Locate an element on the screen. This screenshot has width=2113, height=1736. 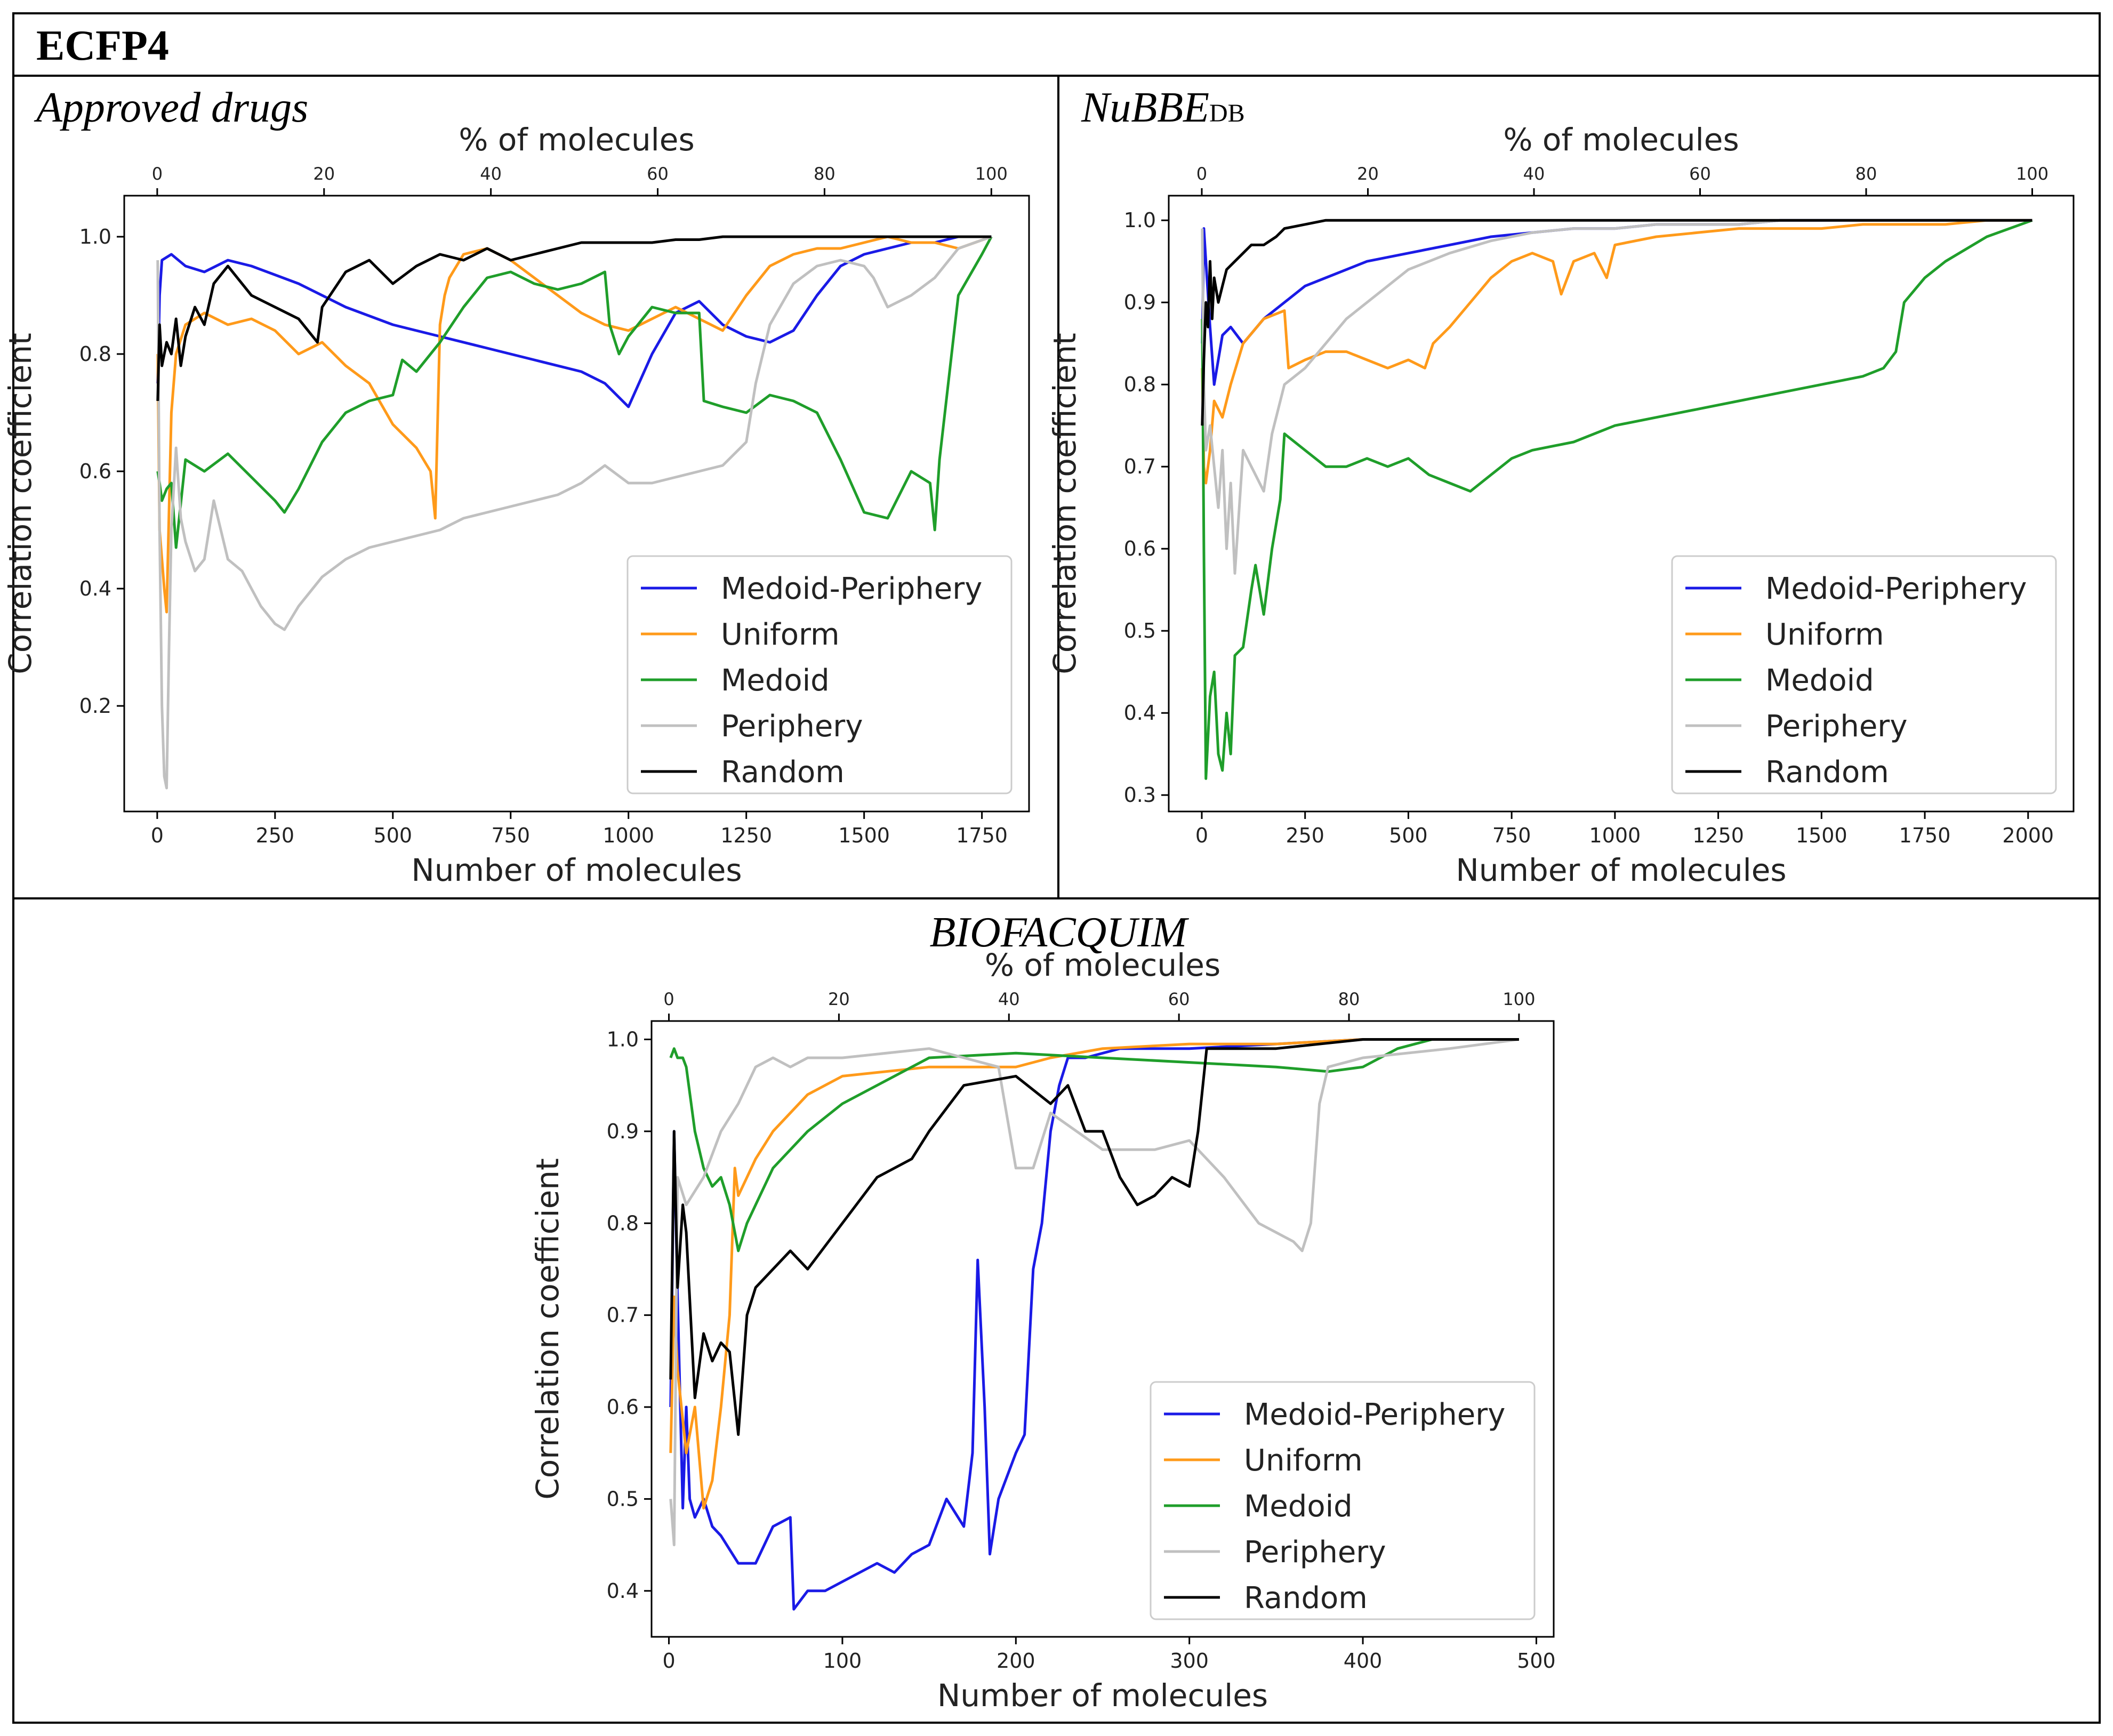
series-line-medoid-periphery is located at coordinates (574, 321).